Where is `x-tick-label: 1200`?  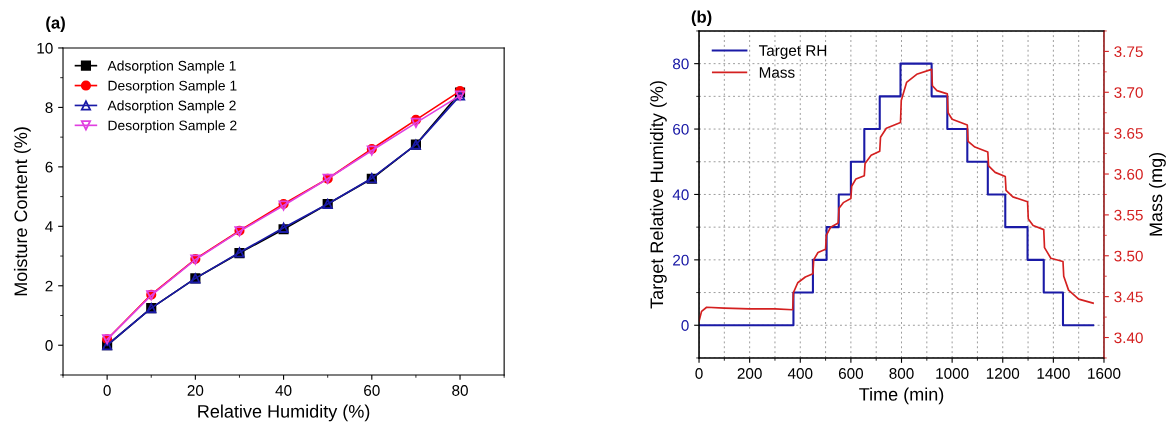
x-tick-label: 1200 is located at coordinates (1003, 373).